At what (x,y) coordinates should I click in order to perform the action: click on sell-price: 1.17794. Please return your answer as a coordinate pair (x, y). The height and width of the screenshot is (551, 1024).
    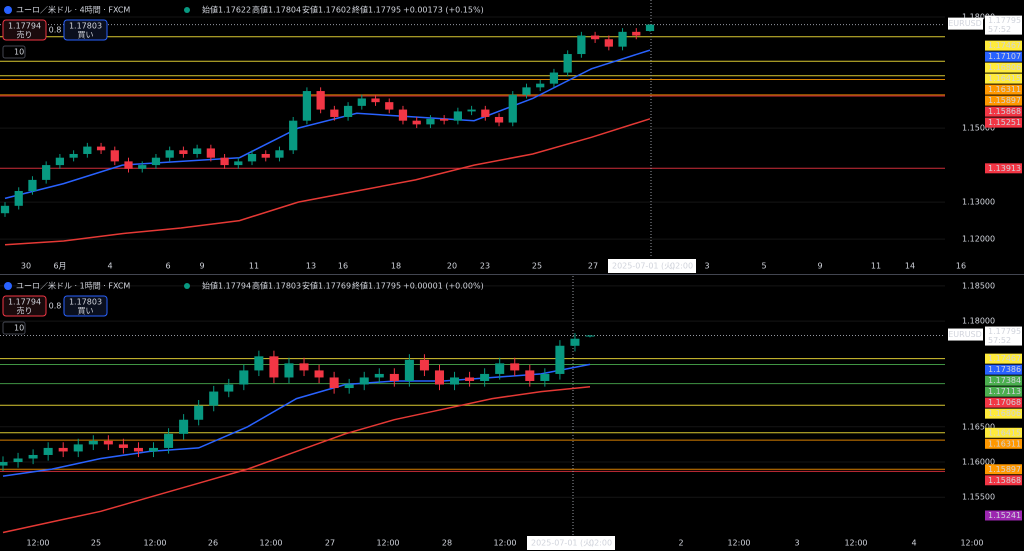
    Looking at the image, I should click on (24, 26).